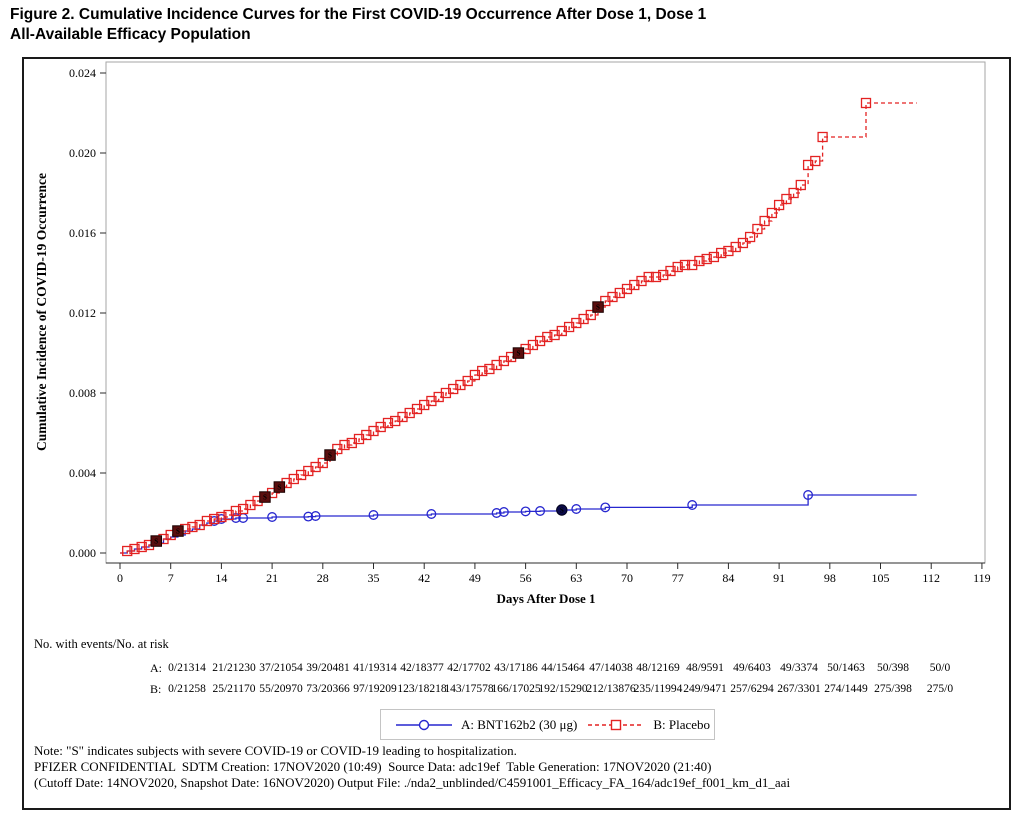 The height and width of the screenshot is (814, 1018). I want to click on x-tick-label: 70, so click(627, 578).